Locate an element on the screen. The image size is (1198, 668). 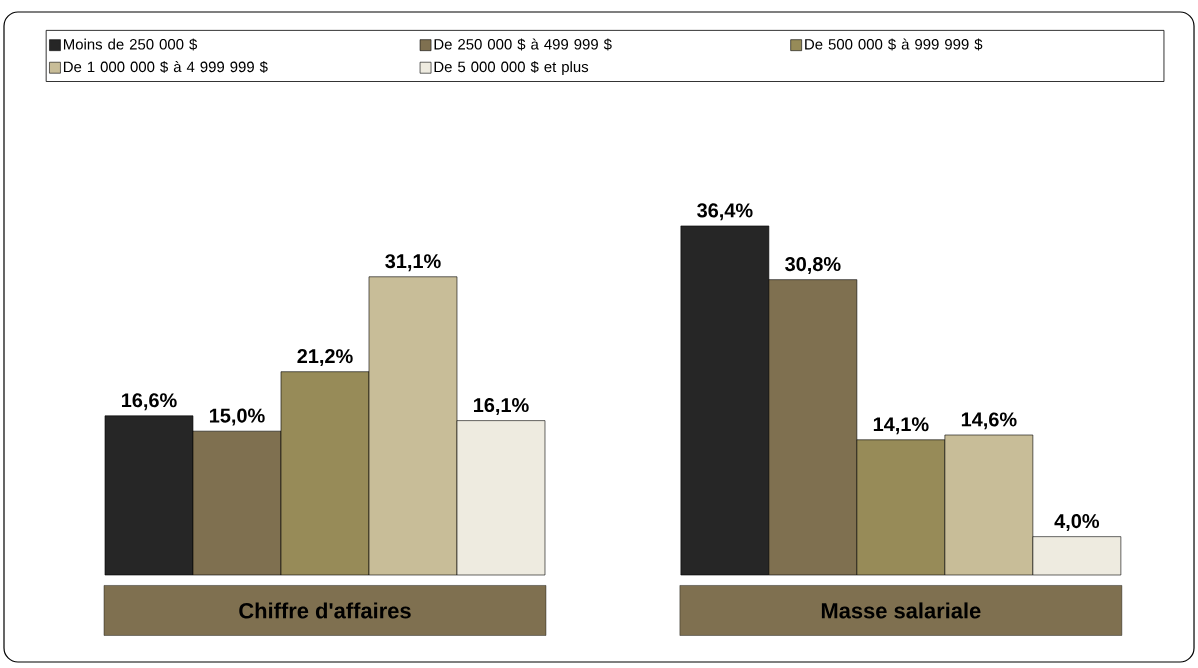
data-label: 4,0% is located at coordinates (1077, 523).